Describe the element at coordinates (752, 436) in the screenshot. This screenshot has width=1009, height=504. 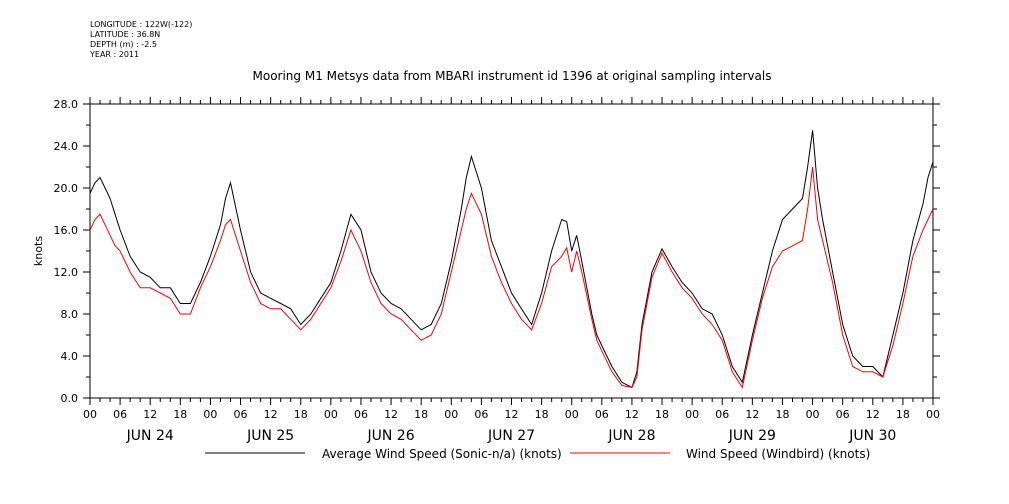
I see `day-label: JUN 29` at that location.